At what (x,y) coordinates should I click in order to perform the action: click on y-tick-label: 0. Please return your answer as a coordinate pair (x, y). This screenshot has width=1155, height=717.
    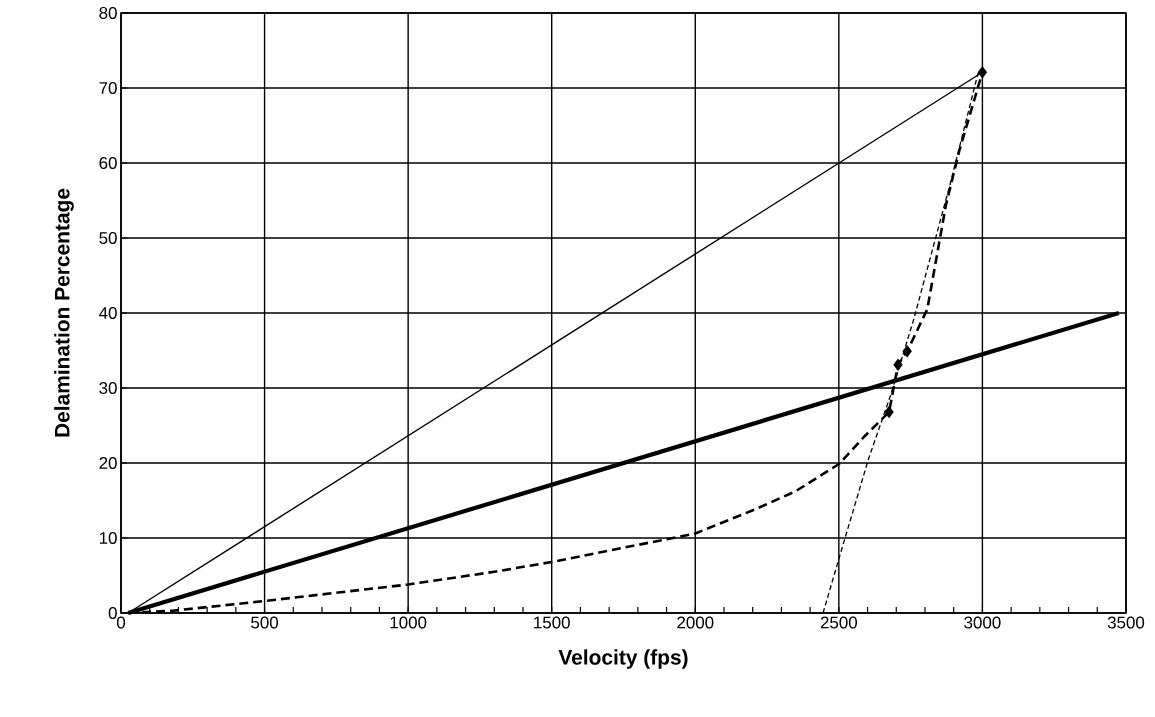
    Looking at the image, I should click on (112, 613).